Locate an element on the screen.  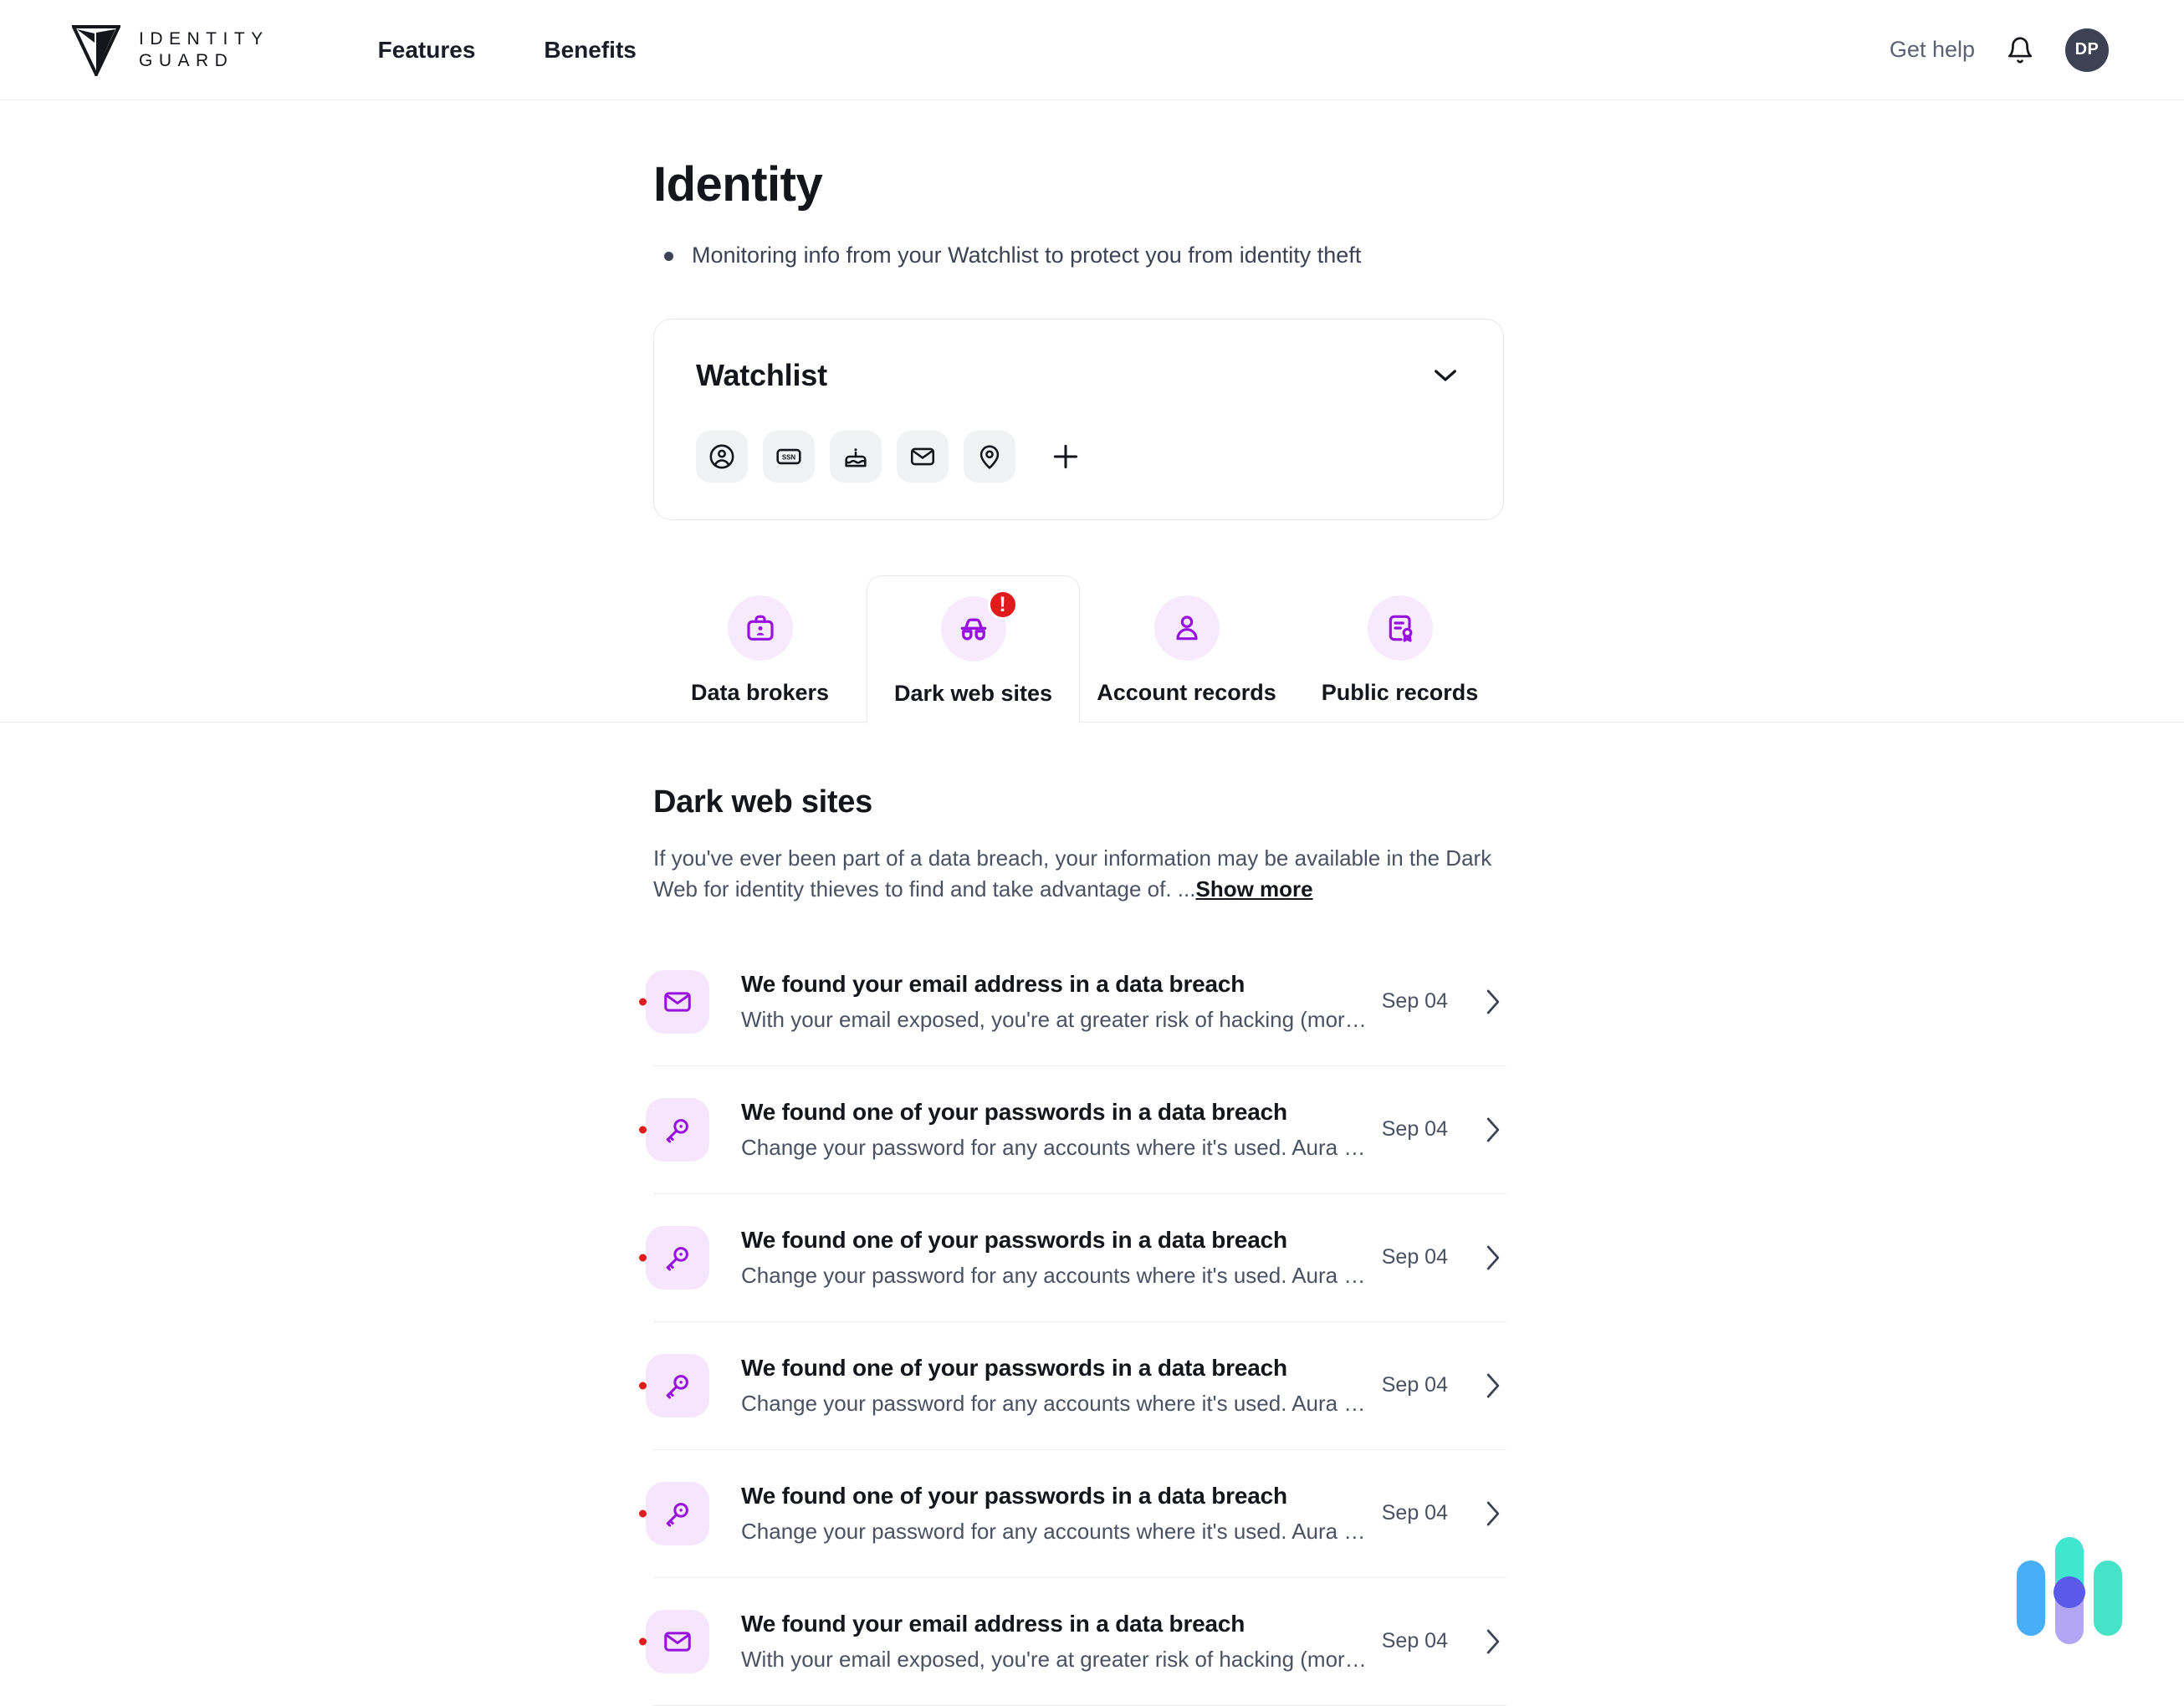
header-actions: Get help DP is located at coordinates (2000, 50).